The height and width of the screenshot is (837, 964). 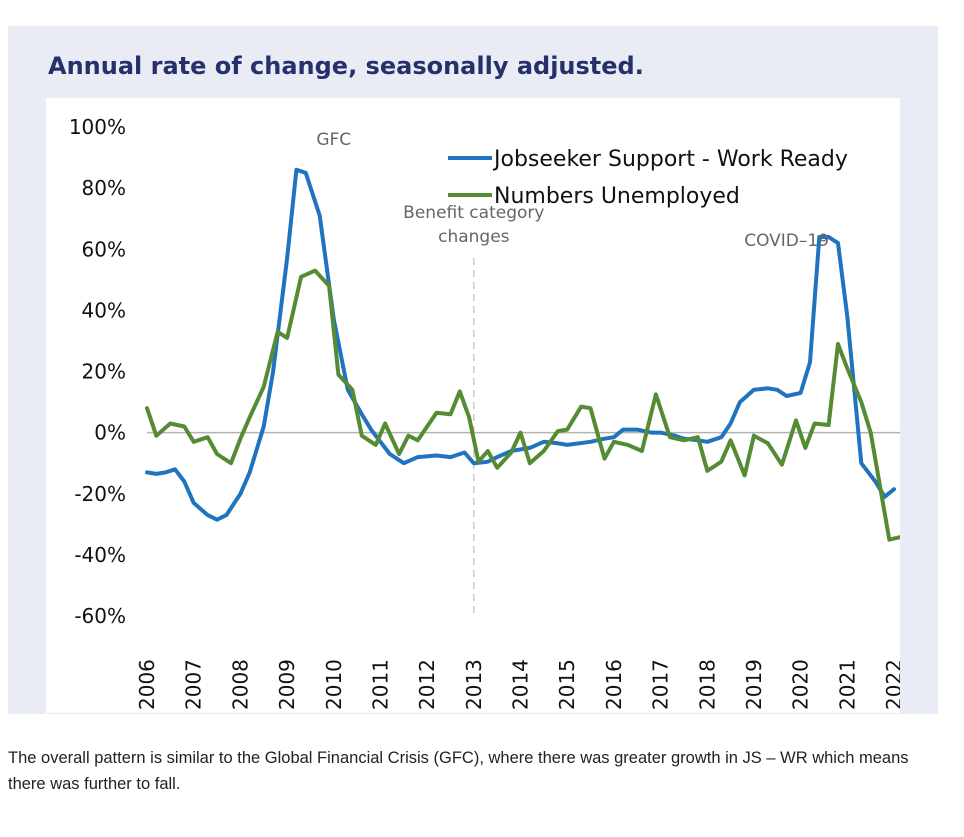 I want to click on x-tick-label: 2016, so click(x=614, y=684).